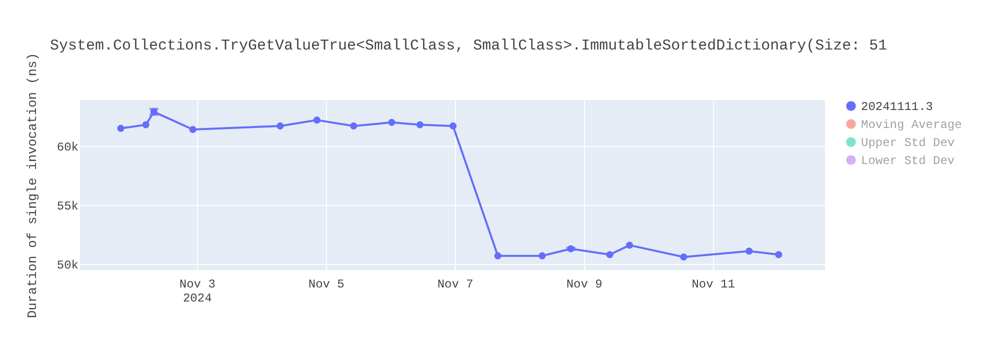 The height and width of the screenshot is (350, 1000). I want to click on x-tick-label: Nov 11, so click(713, 285).